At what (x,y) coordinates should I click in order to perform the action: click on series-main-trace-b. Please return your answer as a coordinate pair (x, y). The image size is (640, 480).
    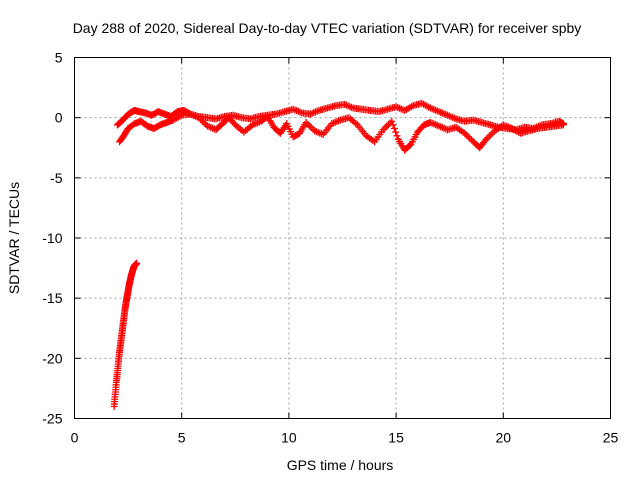
    Looking at the image, I should click on (341, 132).